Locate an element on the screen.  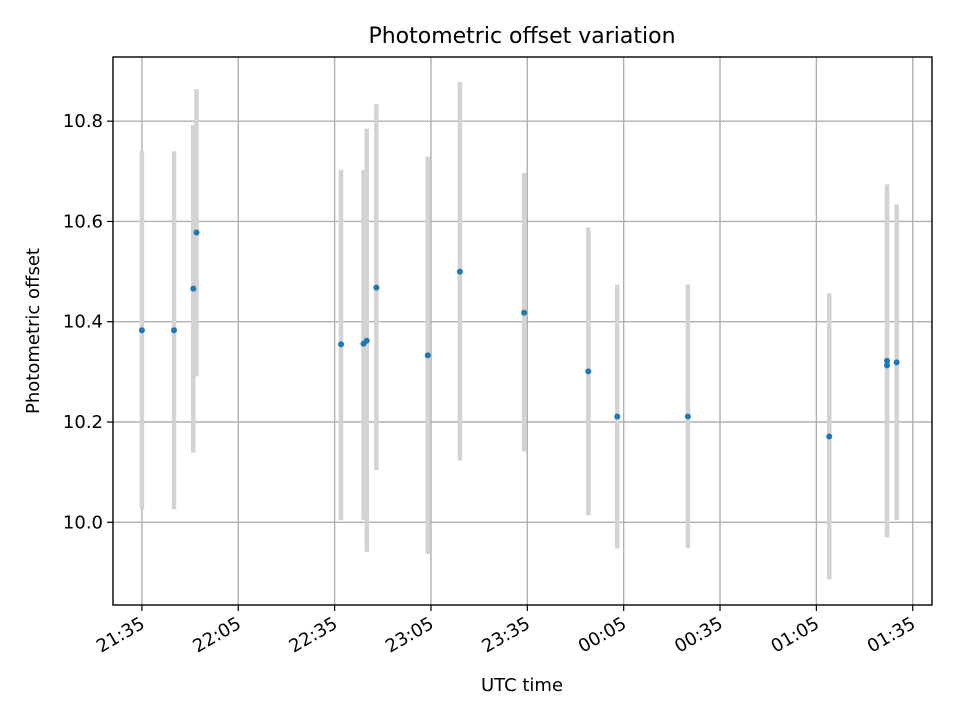
x-tick-label-2: 22:35 is located at coordinates (313, 635).